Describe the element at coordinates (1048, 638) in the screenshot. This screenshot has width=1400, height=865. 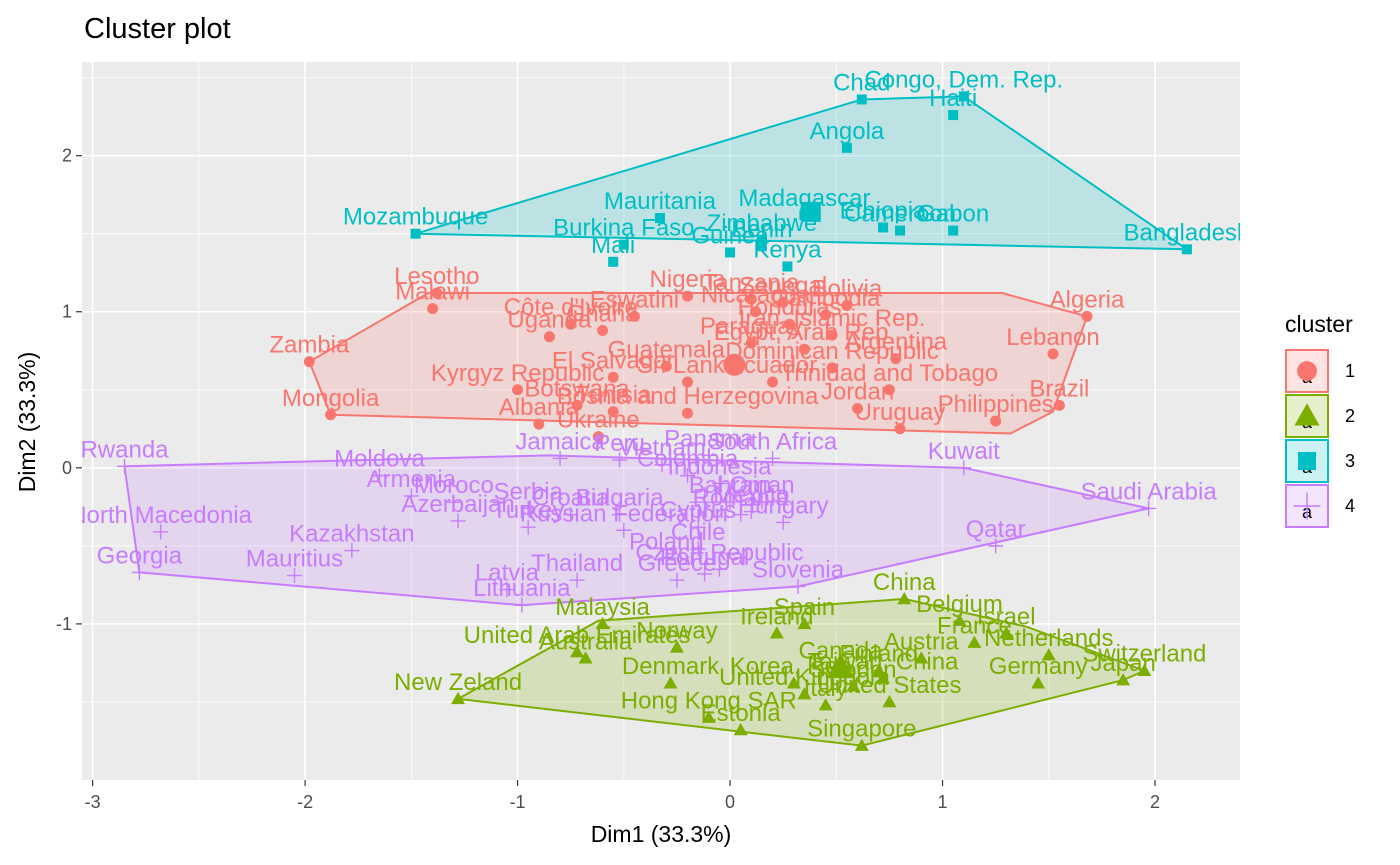
I see `point-label: Netherlands` at that location.